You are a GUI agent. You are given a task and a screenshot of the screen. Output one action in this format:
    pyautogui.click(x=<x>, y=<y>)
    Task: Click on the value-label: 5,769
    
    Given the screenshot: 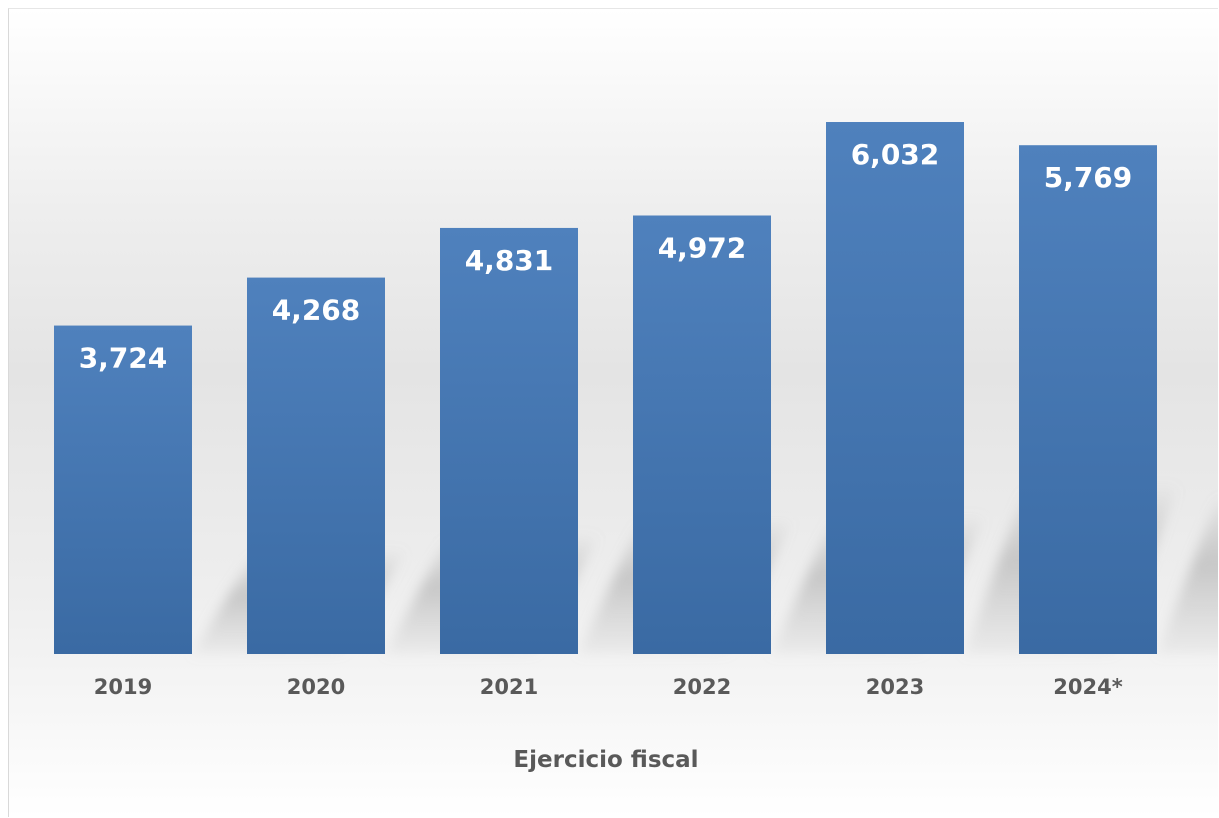 What is the action you would take?
    pyautogui.click(x=1088, y=177)
    